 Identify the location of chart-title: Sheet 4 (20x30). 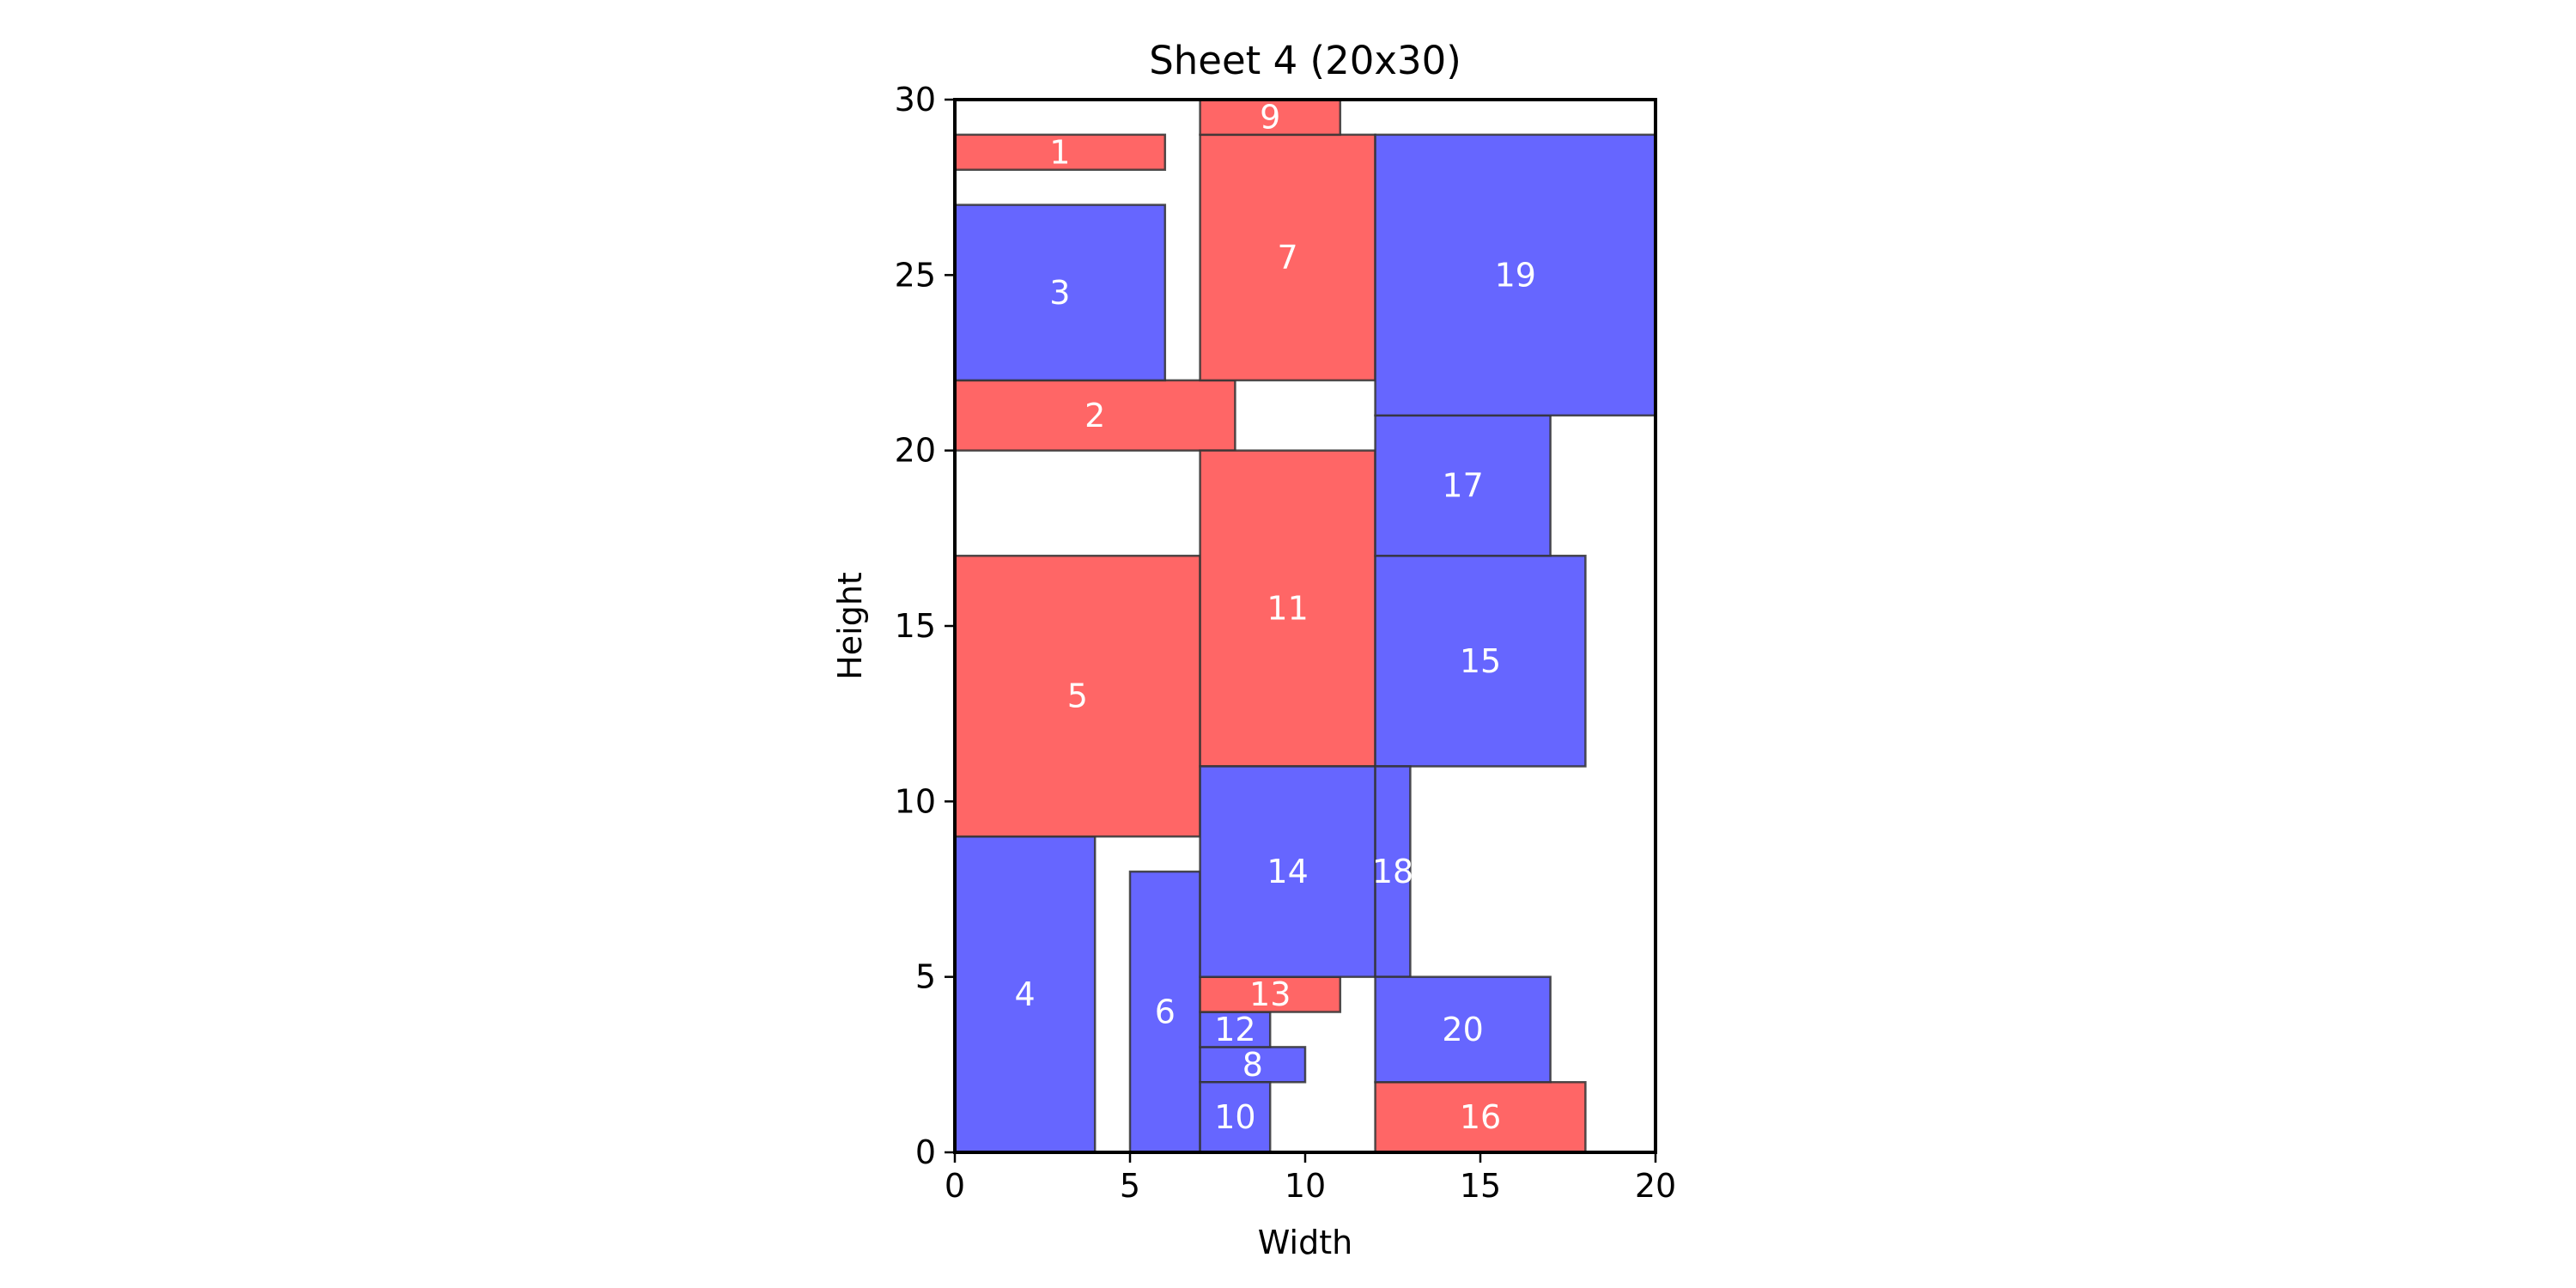
(1305, 61).